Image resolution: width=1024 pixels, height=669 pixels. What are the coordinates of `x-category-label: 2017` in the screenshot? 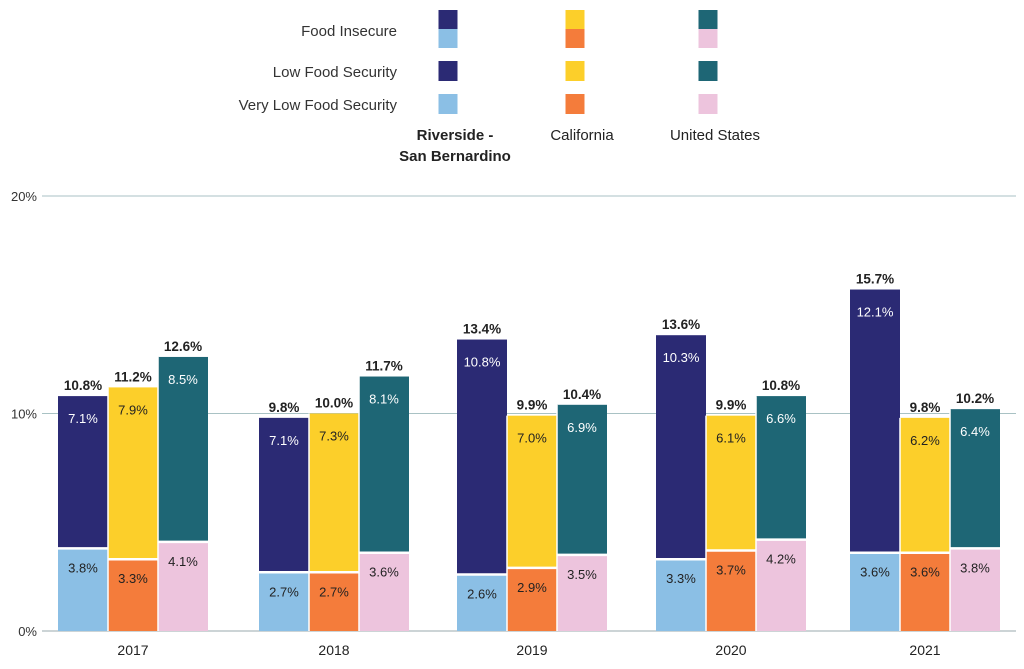 It's located at (132, 650).